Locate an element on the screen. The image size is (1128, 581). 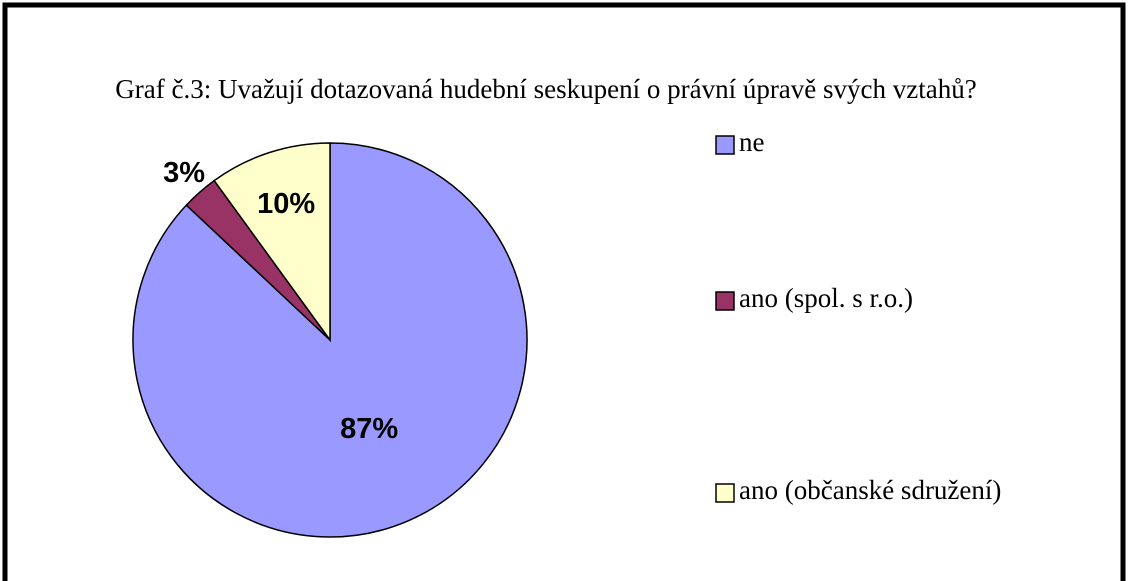
data-label: 87% is located at coordinates (369, 429).